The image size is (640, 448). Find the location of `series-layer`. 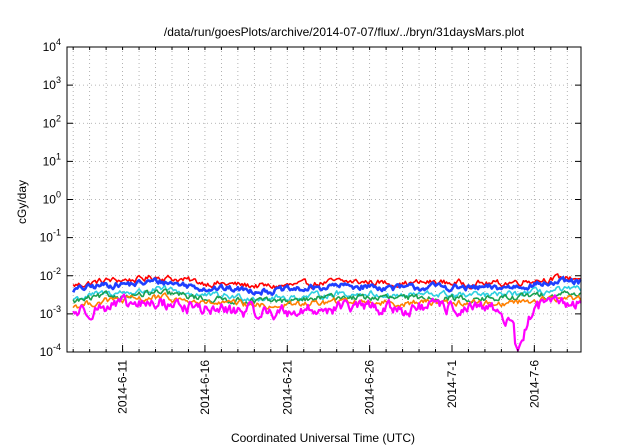

series-layer is located at coordinates (327, 312).